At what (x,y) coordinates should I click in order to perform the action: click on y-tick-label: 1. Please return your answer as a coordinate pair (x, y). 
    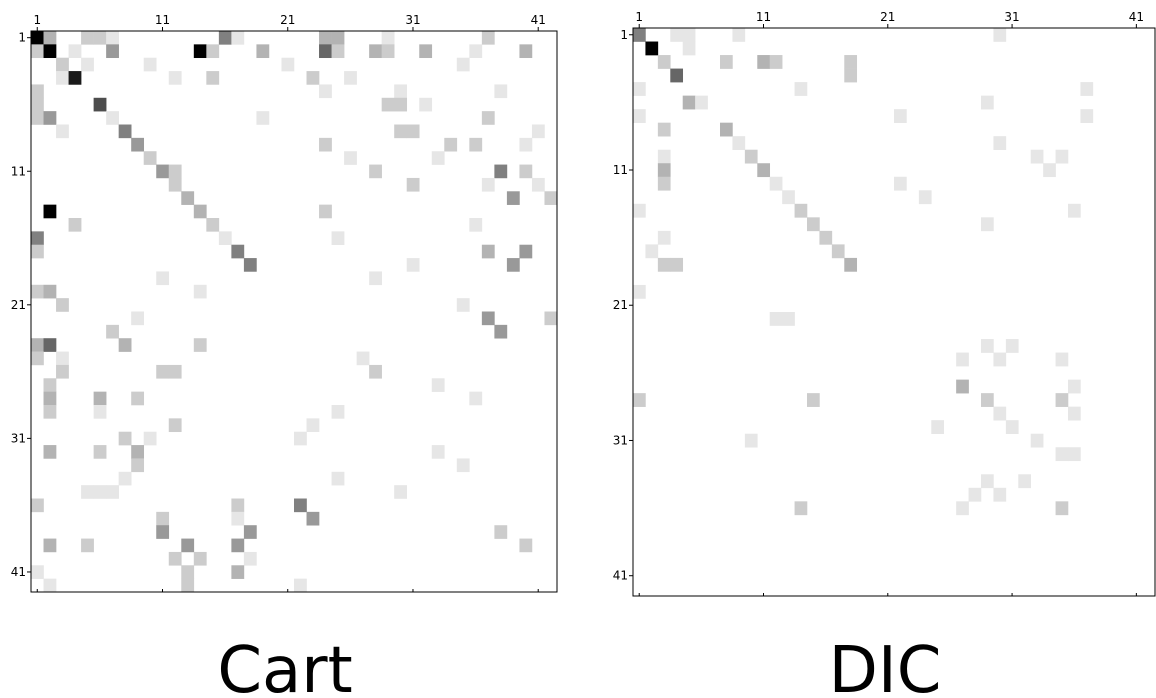
    Looking at the image, I should click on (624, 35).